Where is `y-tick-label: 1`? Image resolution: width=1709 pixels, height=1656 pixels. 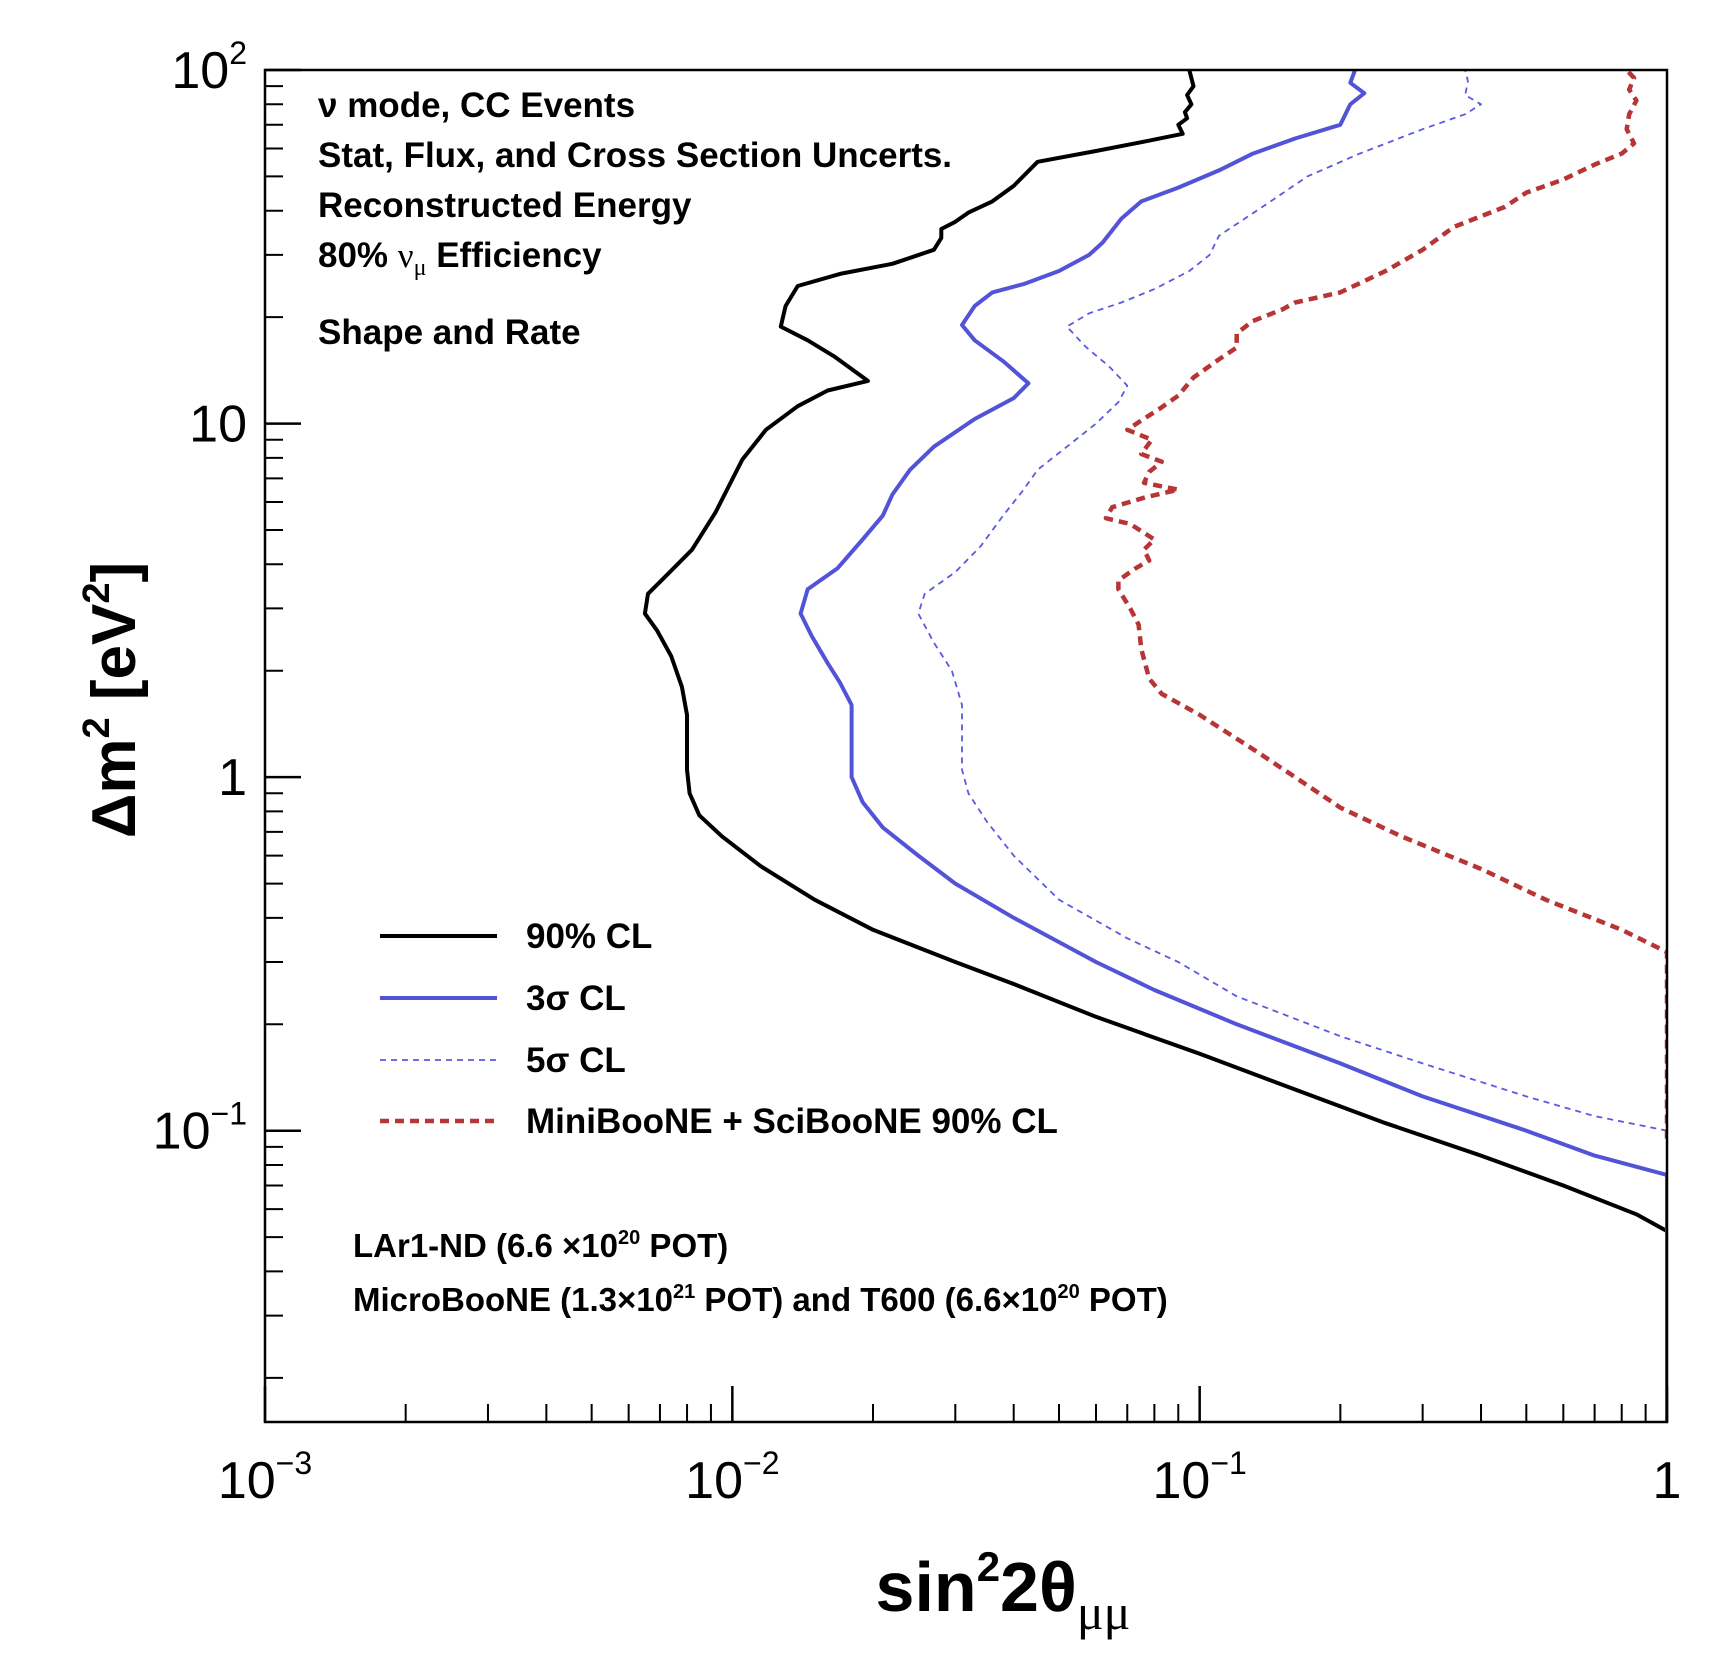
y-tick-label: 1 is located at coordinates (232, 778).